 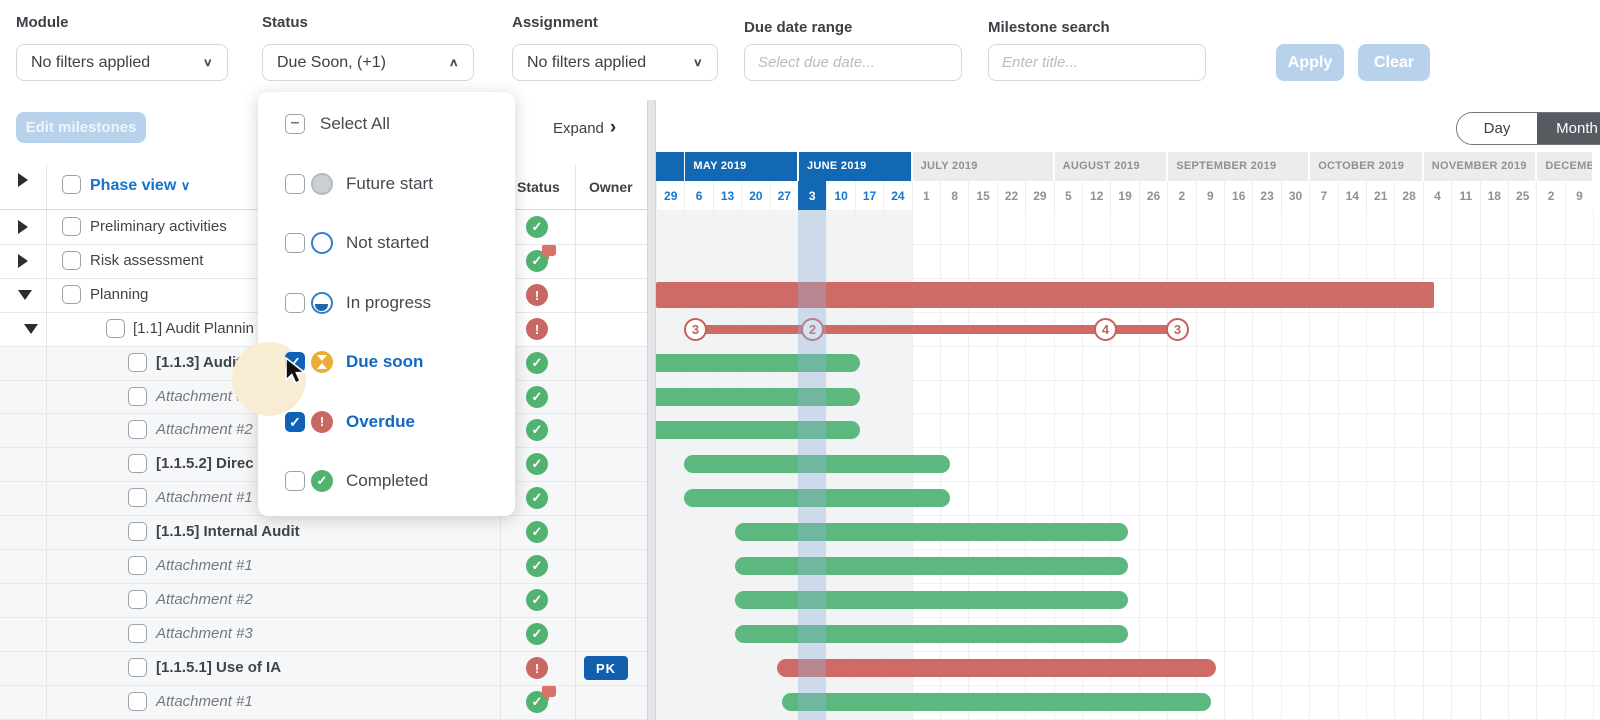 What do you see at coordinates (727, 195) in the screenshot?
I see `week-start-date-label: 13` at bounding box center [727, 195].